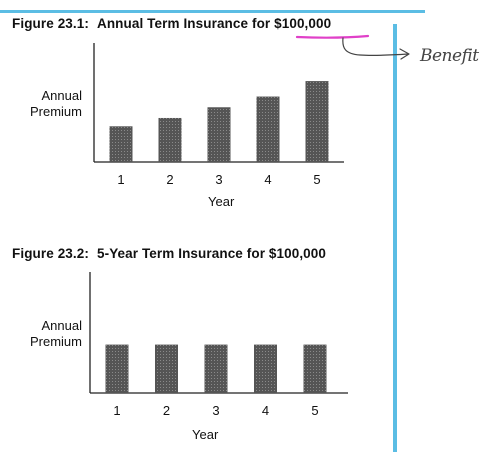 Image resolution: width=504 pixels, height=461 pixels. I want to click on frame-top-border, so click(212, 11).